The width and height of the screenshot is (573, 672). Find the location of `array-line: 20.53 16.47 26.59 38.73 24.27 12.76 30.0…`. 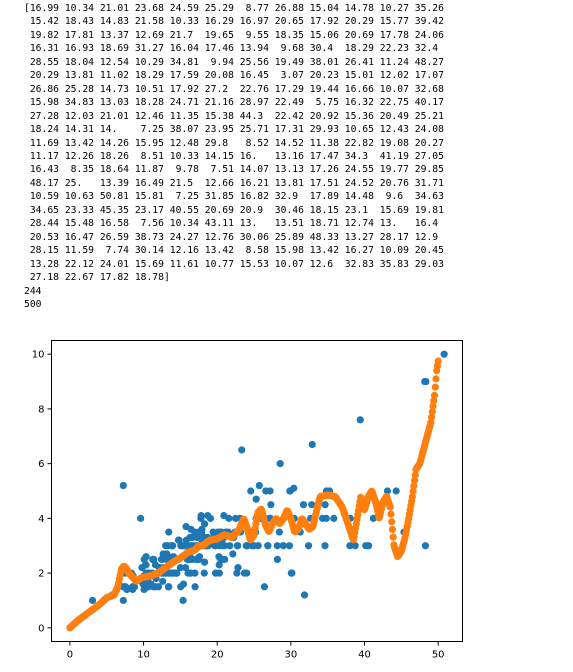

array-line: 20.53 16.47 26.59 38.73 24.27 12.76 30.0… is located at coordinates (231, 237).